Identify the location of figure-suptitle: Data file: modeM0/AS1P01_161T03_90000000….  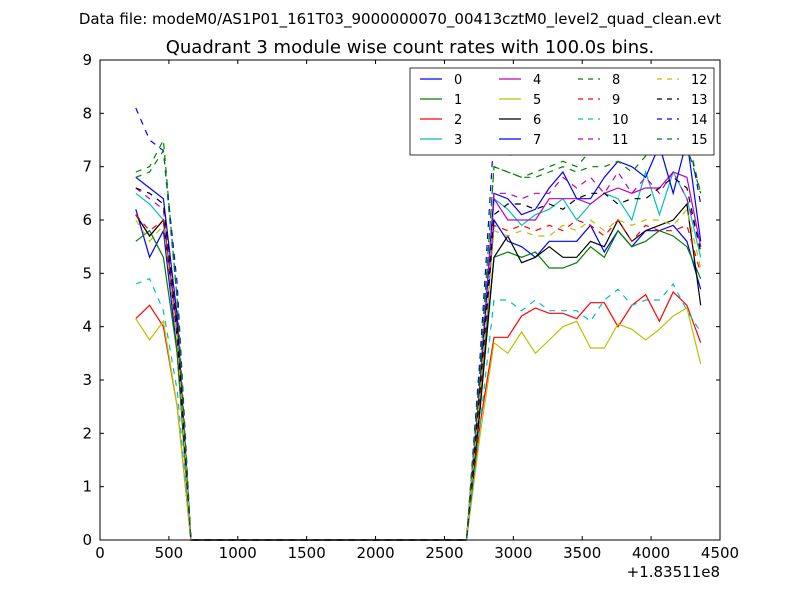
(400, 19).